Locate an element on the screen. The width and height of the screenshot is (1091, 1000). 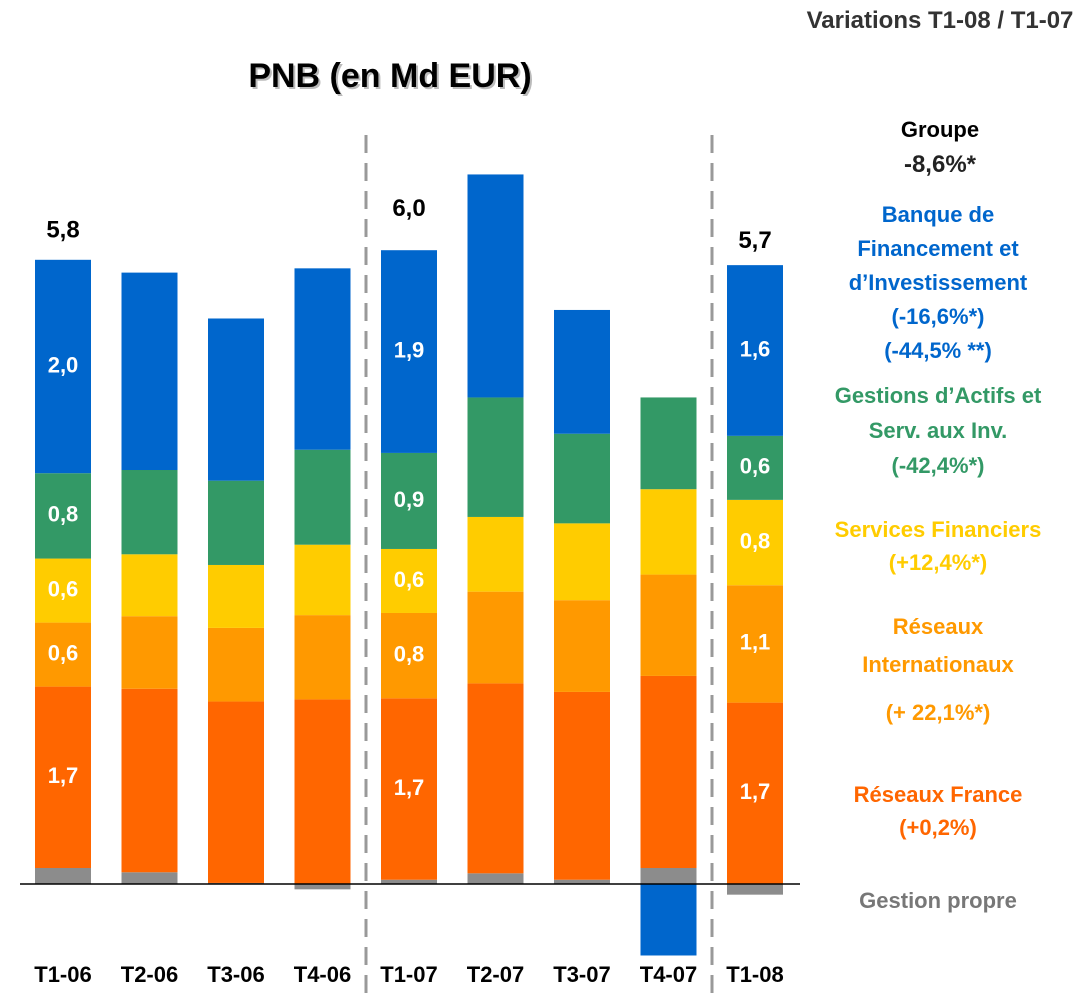
x-tick-label: T2-07 is located at coordinates (495, 974).